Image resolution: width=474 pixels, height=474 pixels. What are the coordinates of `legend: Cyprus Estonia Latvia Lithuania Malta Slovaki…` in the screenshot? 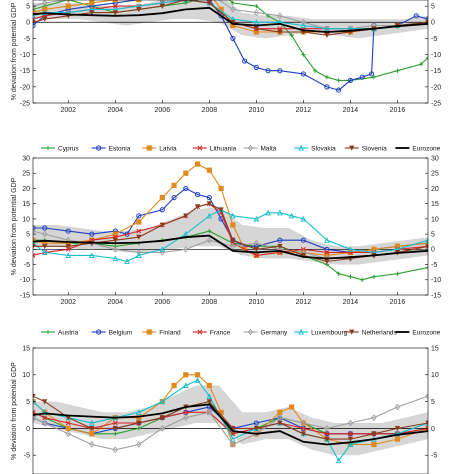 It's located at (241, 148).